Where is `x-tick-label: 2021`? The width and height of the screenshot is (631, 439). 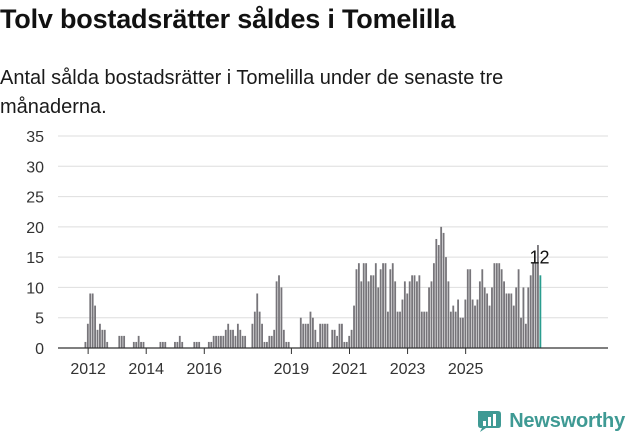
x-tick-label: 2021 is located at coordinates (350, 368).